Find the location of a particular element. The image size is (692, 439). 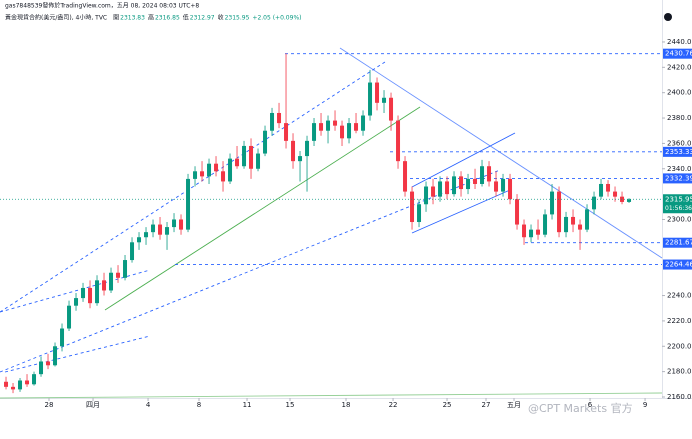

x-tick-label: 15 is located at coordinates (290, 405).